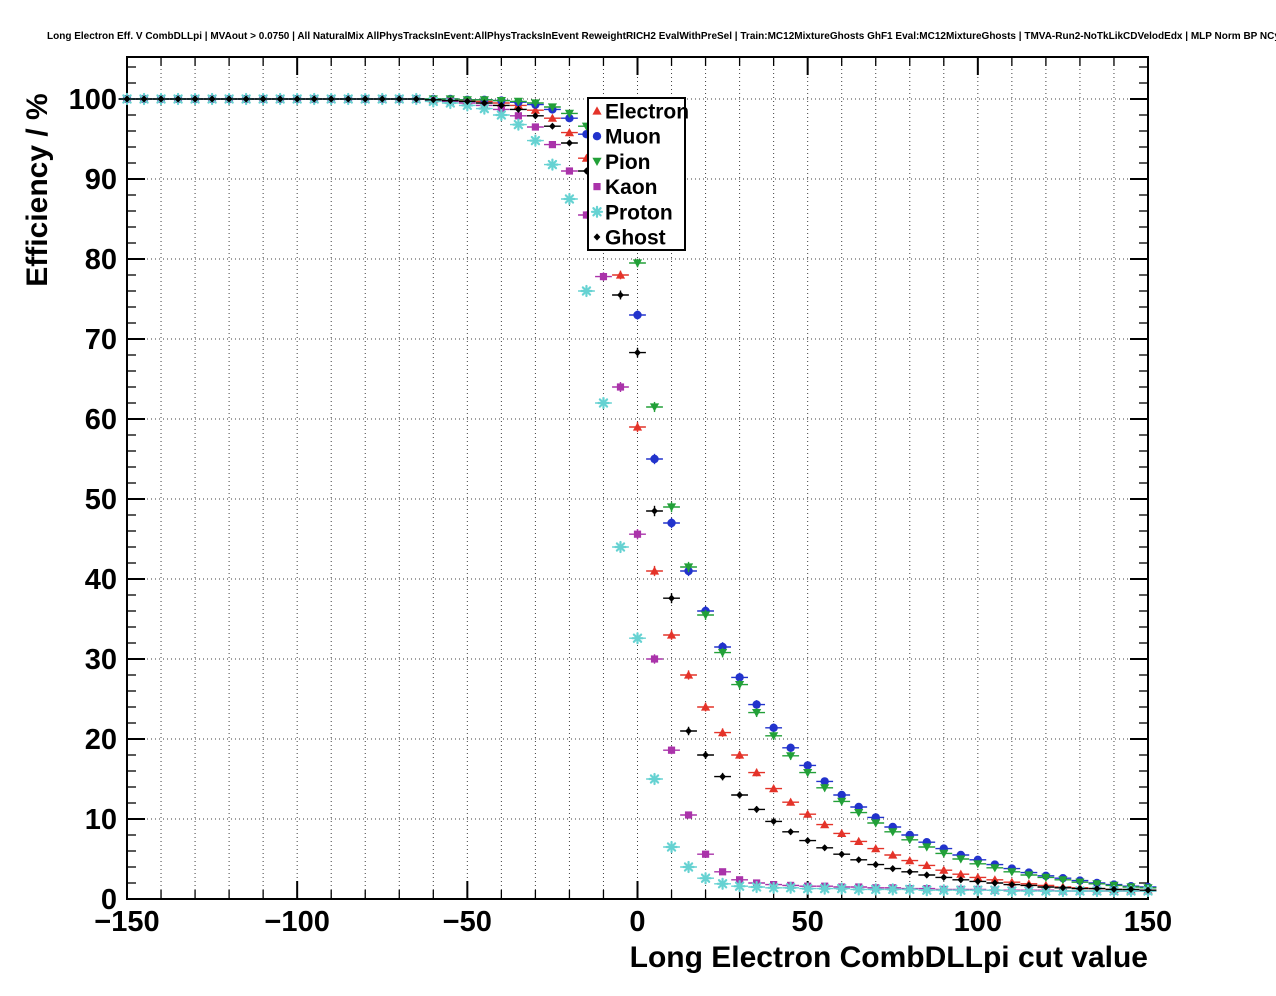 This screenshot has width=1276, height=996. Describe the element at coordinates (101, 820) in the screenshot. I see `y-tick-label: 10` at that location.